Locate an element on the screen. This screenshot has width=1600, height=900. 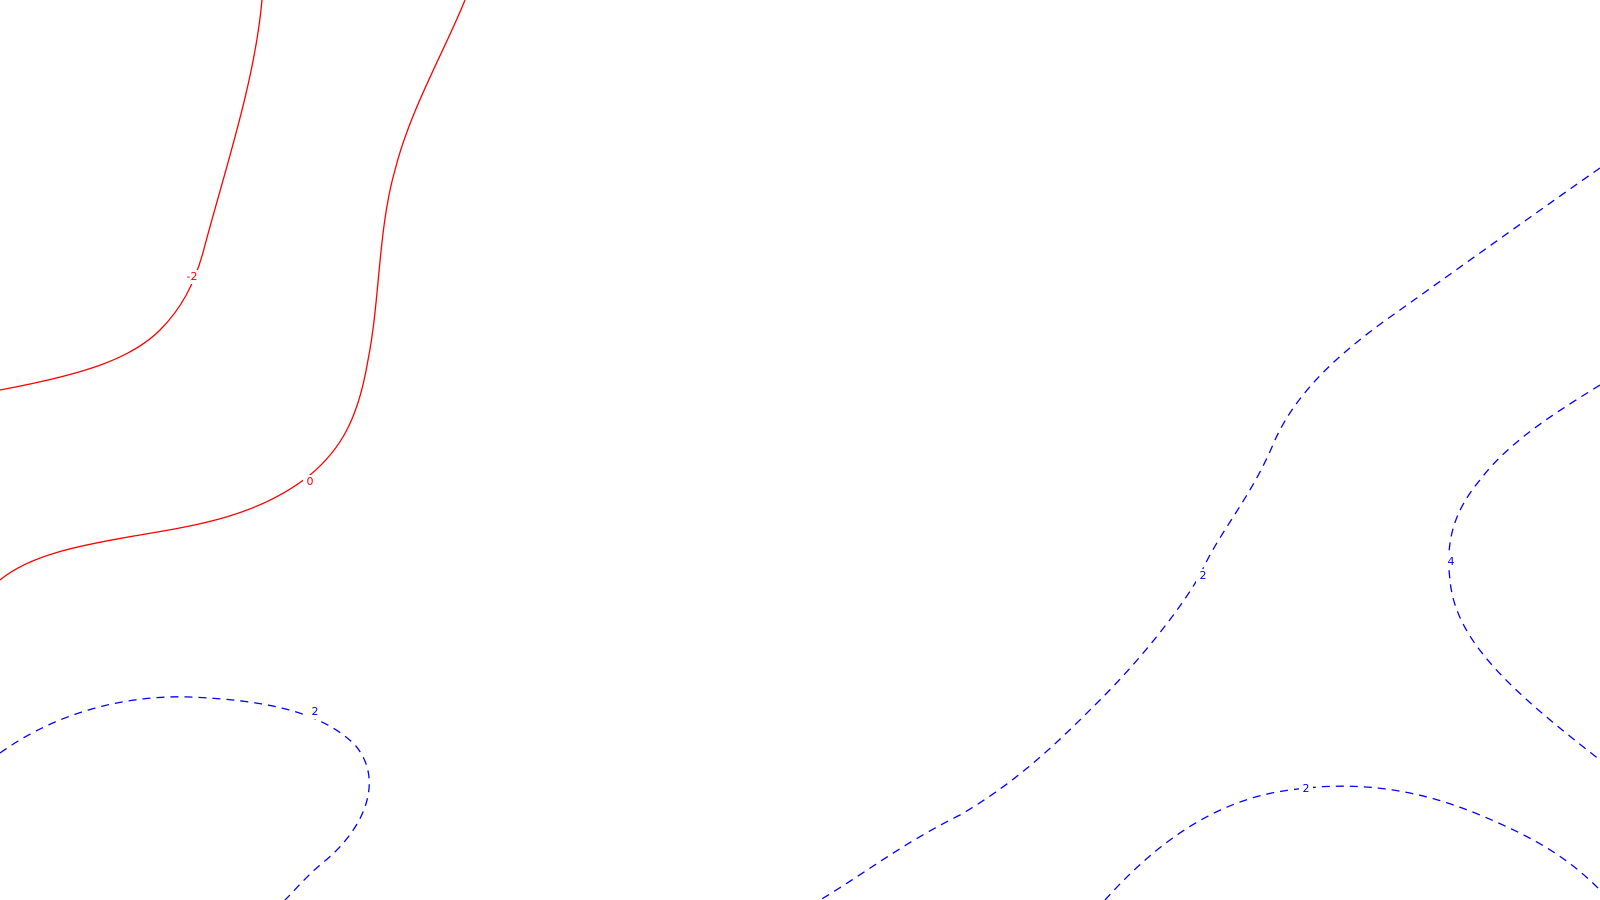
contour-label-2-2: 2 is located at coordinates (315, 711).